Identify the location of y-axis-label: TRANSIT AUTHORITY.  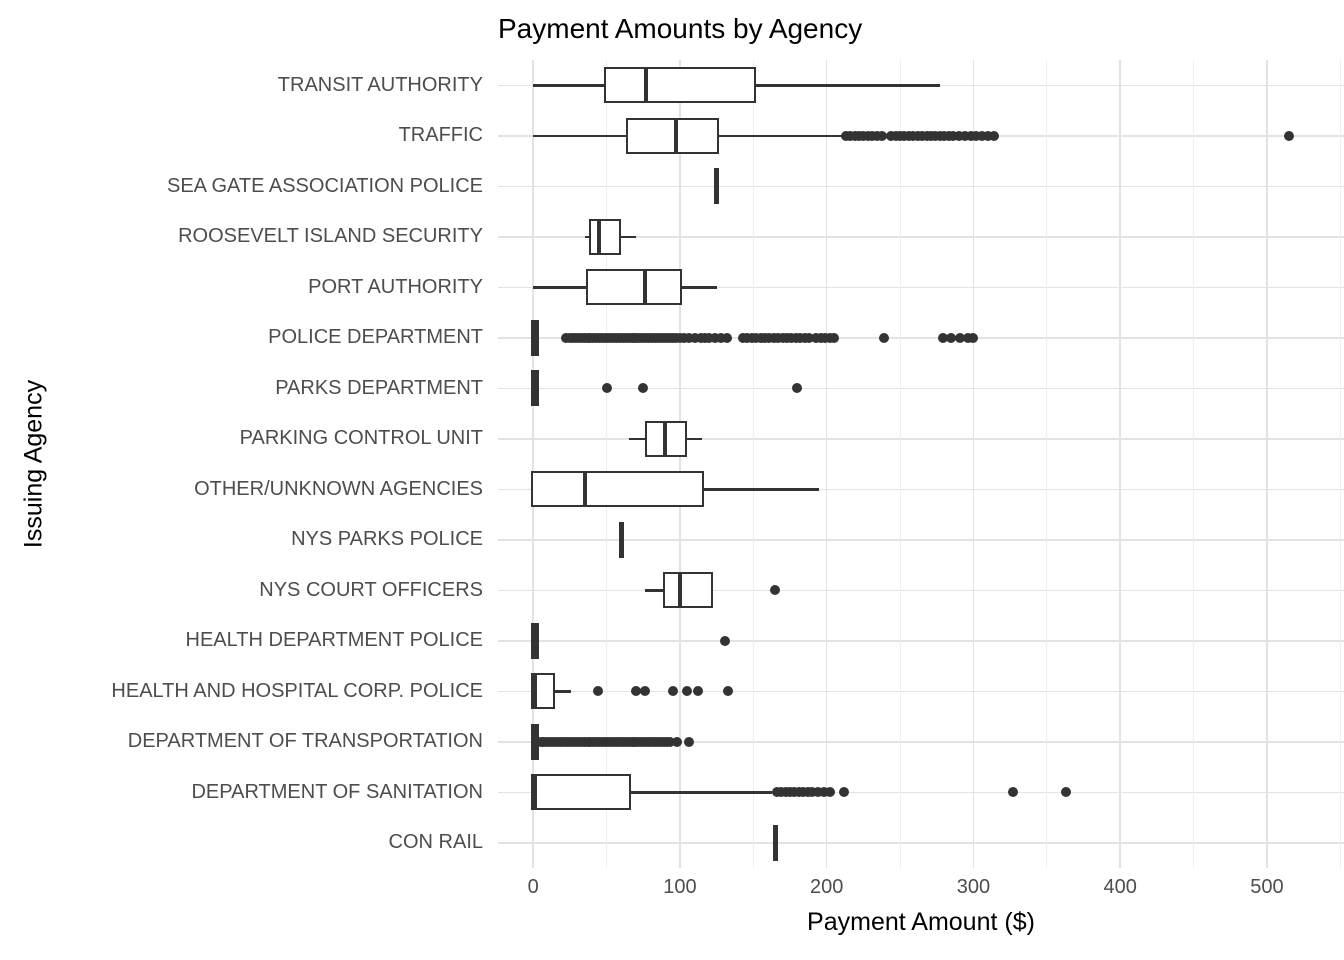
(380, 84).